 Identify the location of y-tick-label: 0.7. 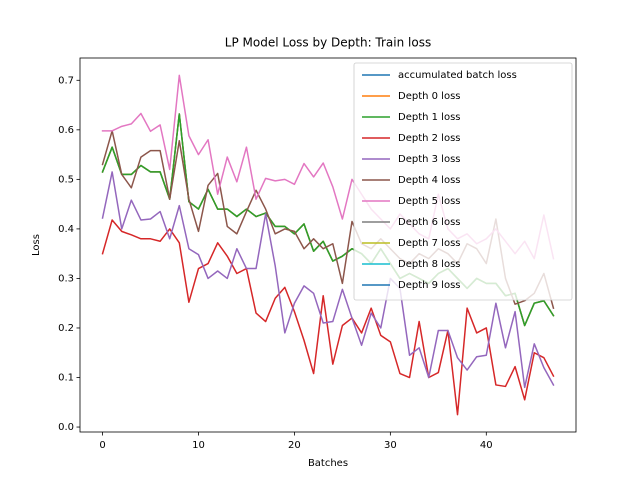
(66, 80).